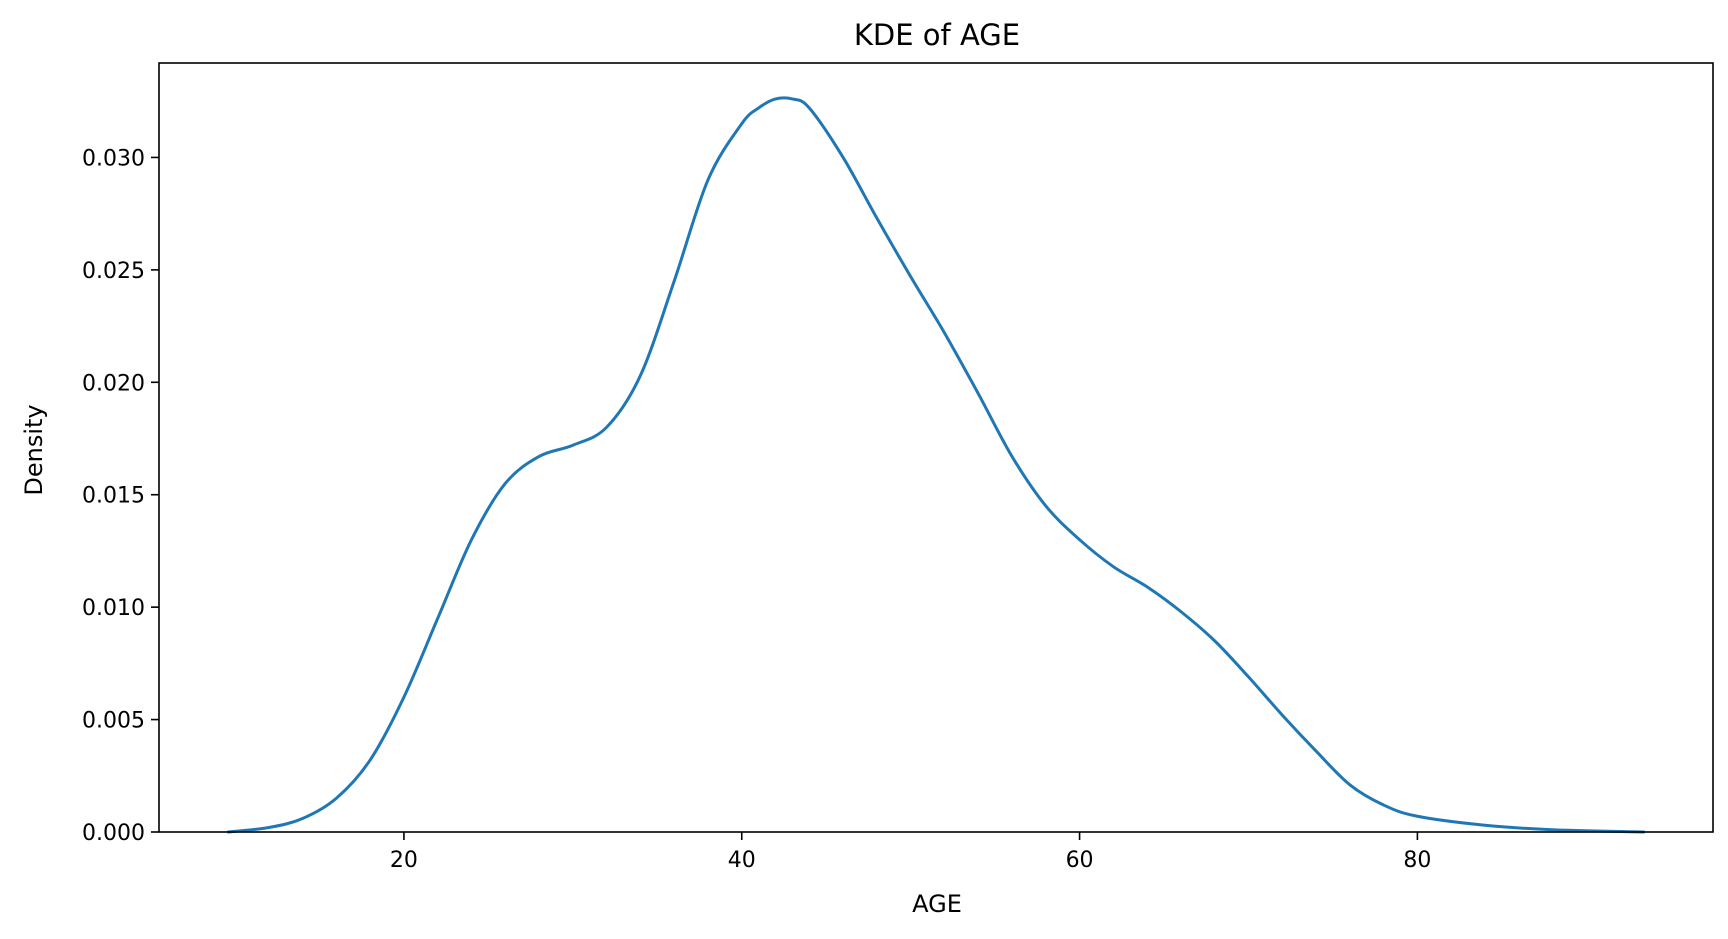 The image size is (1728, 939). What do you see at coordinates (910, 852) in the screenshot?
I see `x-axis-ticks: 20 40 60 80` at bounding box center [910, 852].